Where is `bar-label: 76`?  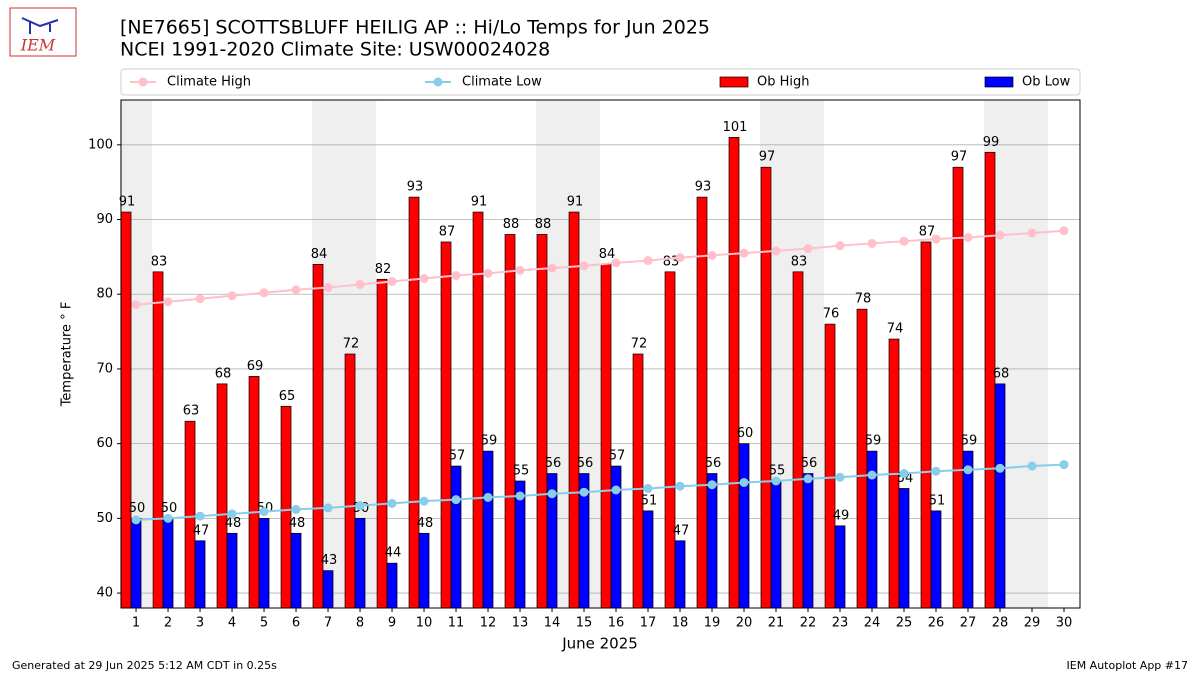
bar-label: 76 is located at coordinates (831, 314).